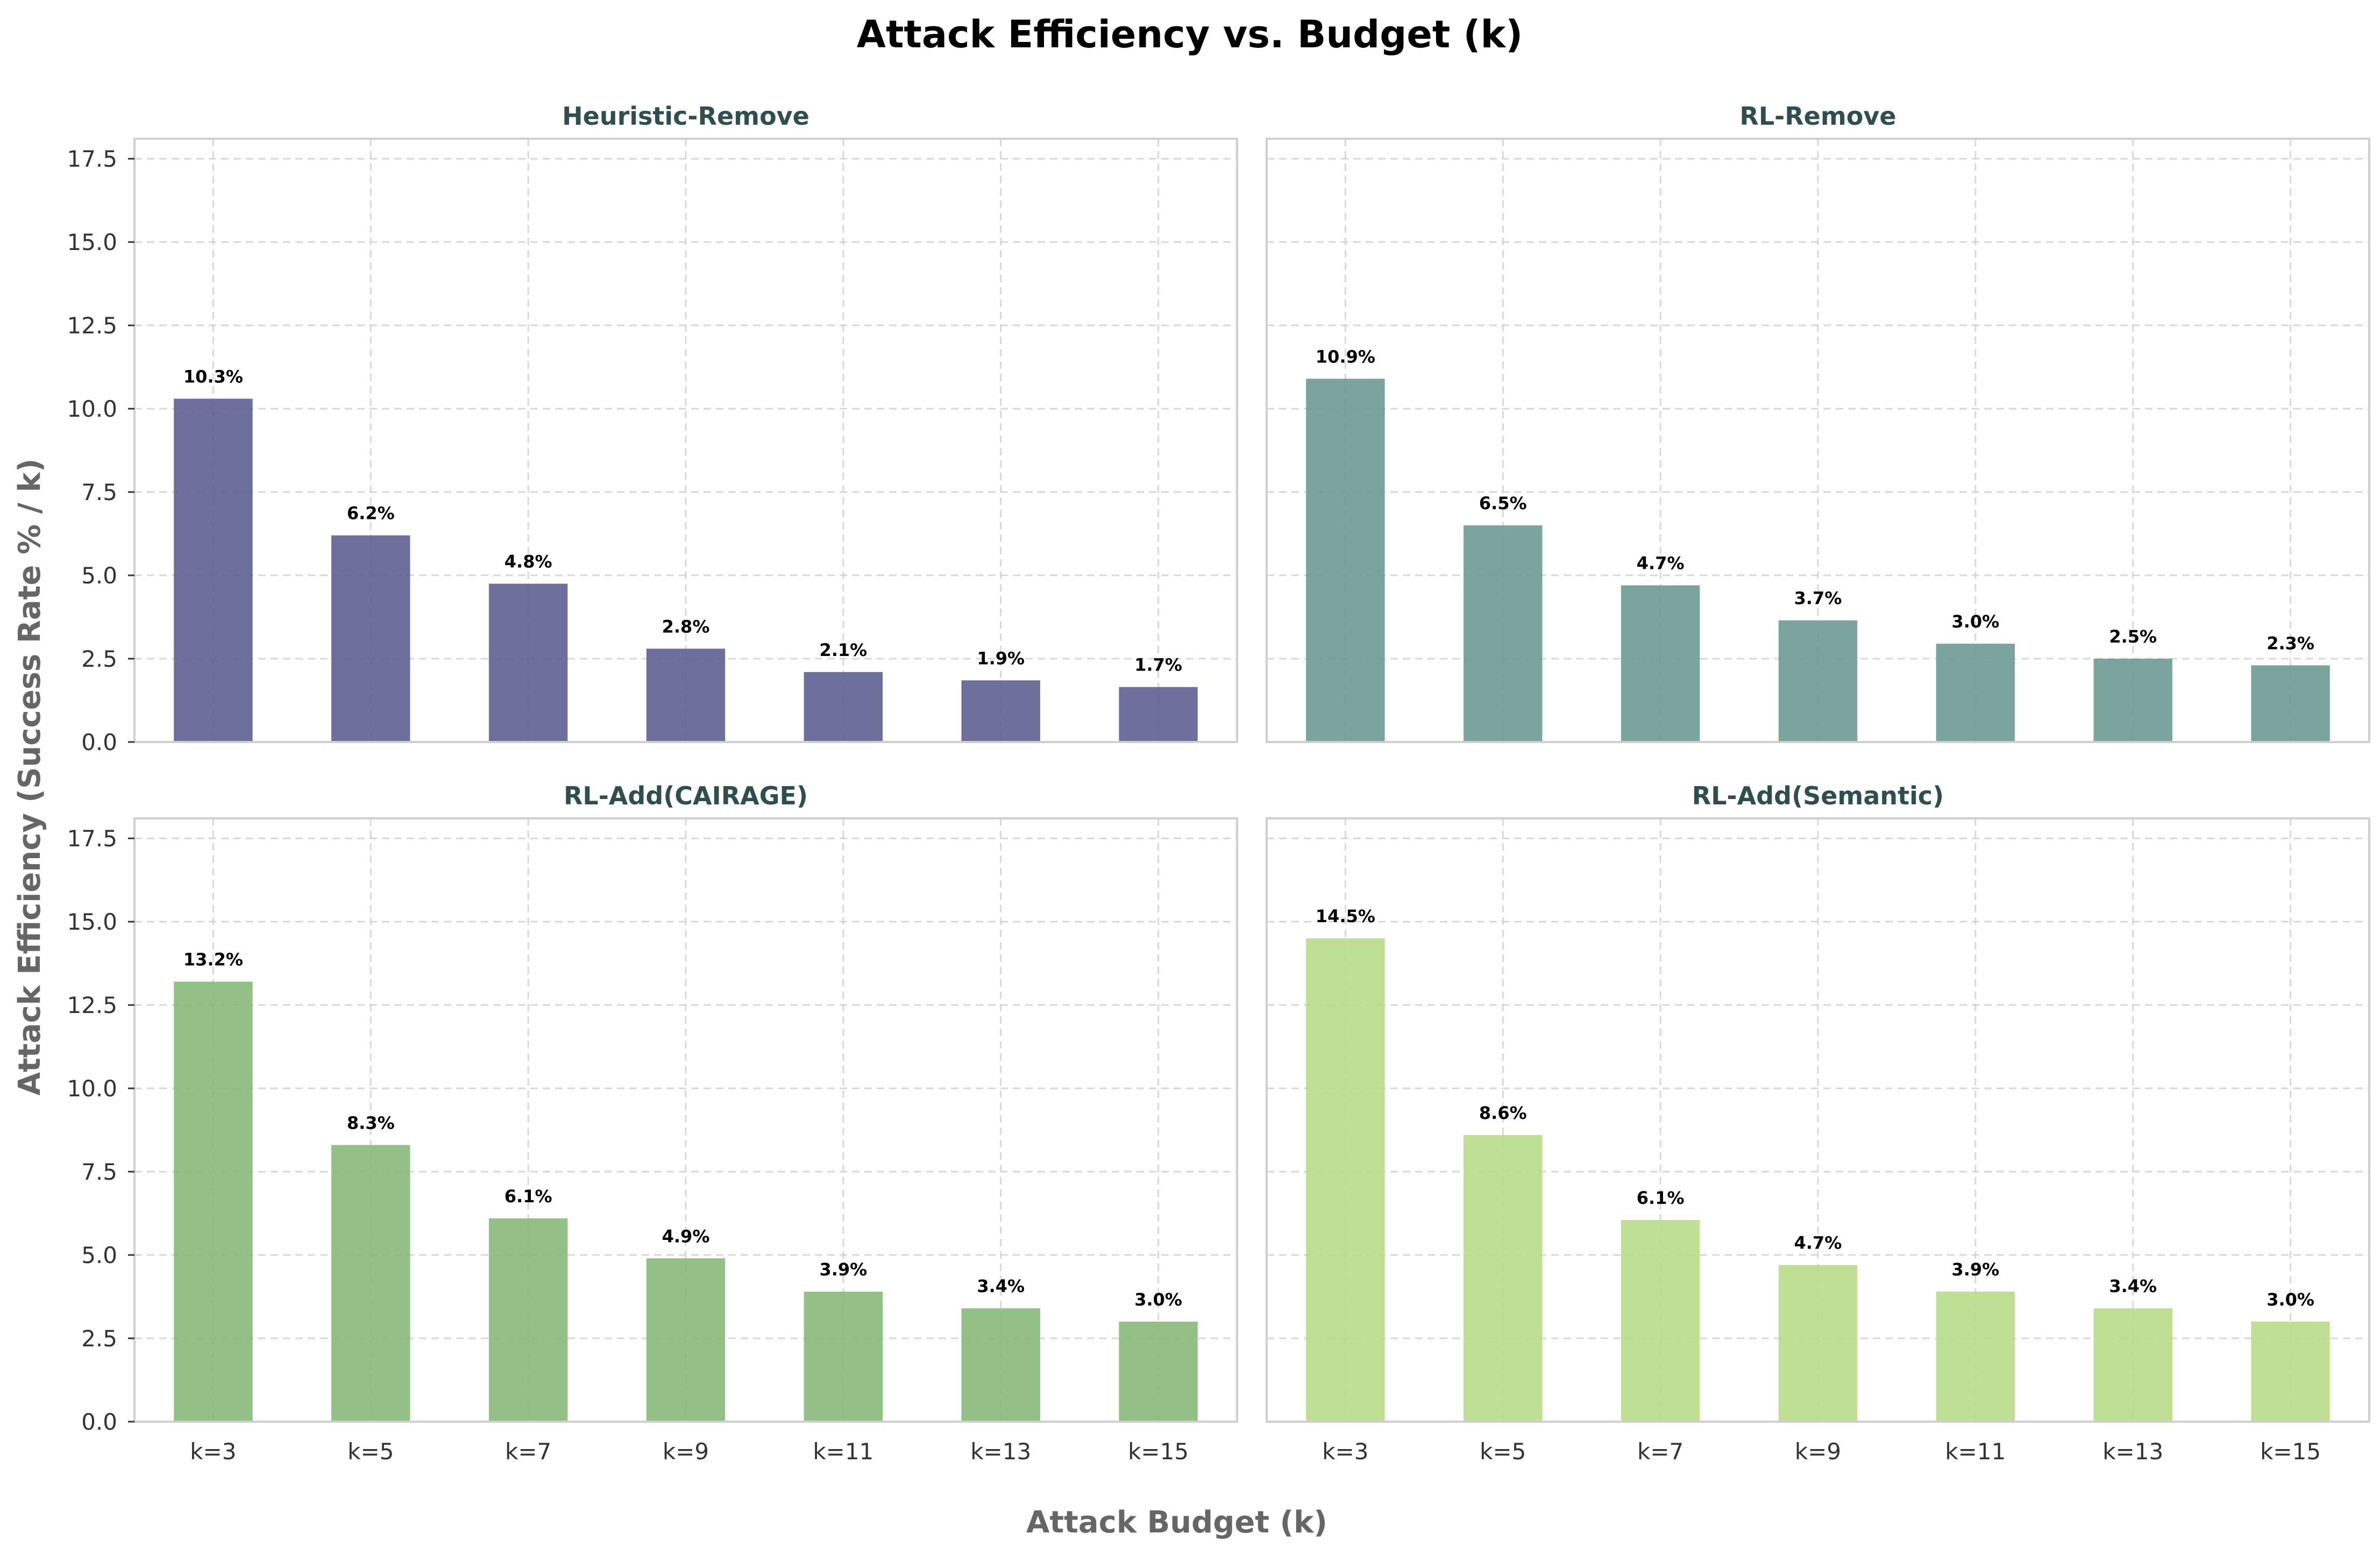 The image size is (2380, 1555). Describe the element at coordinates (30, 777) in the screenshot. I see `y-axis-label: Attack Efficiency (Success Rate % / k)` at that location.